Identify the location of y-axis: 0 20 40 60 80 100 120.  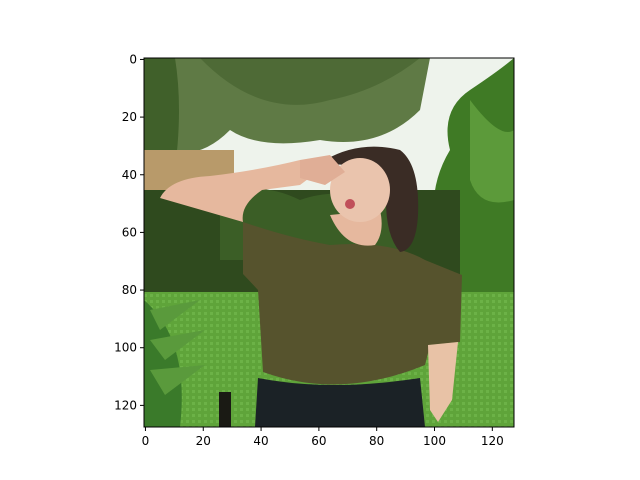
(129, 232).